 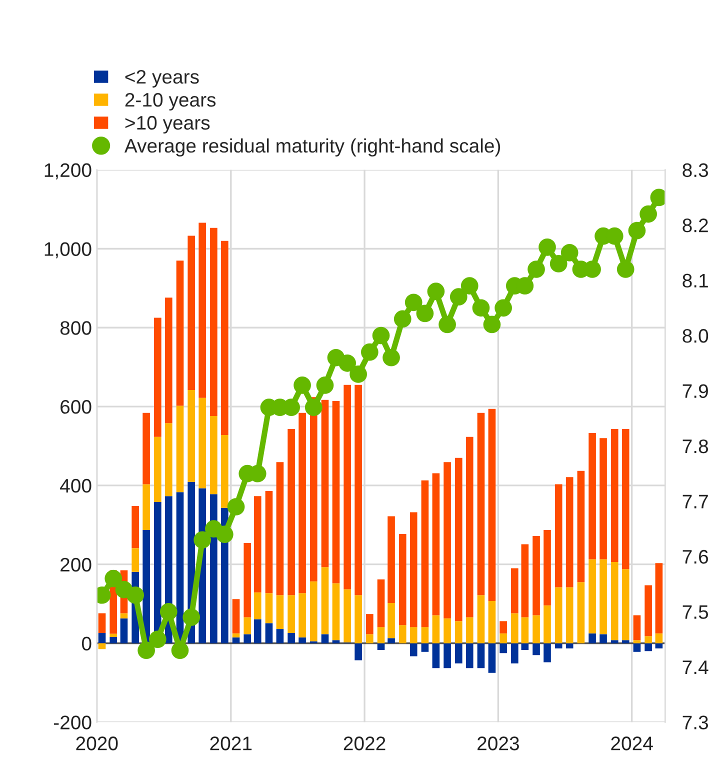 I want to click on x-tick-label: 2023, so click(x=498, y=743).